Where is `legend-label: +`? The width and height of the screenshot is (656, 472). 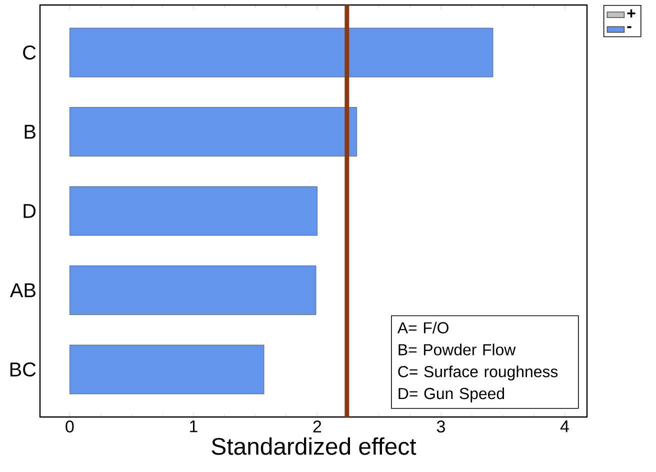 legend-label: + is located at coordinates (631, 13).